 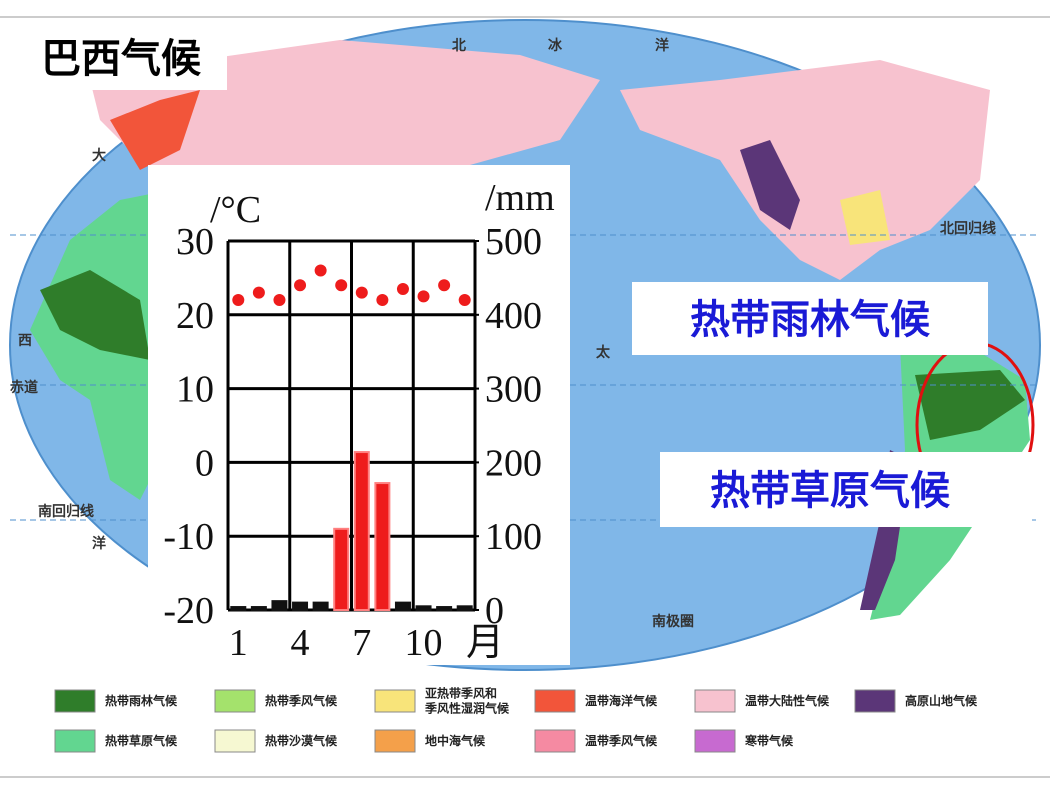 What do you see at coordinates (235, 210) in the screenshot?
I see `y-axis-label: /°C` at bounding box center [235, 210].